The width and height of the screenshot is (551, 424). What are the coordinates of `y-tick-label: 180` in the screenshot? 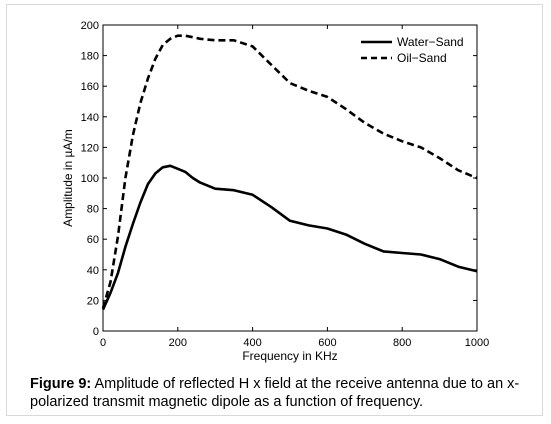 It's located at (90, 57).